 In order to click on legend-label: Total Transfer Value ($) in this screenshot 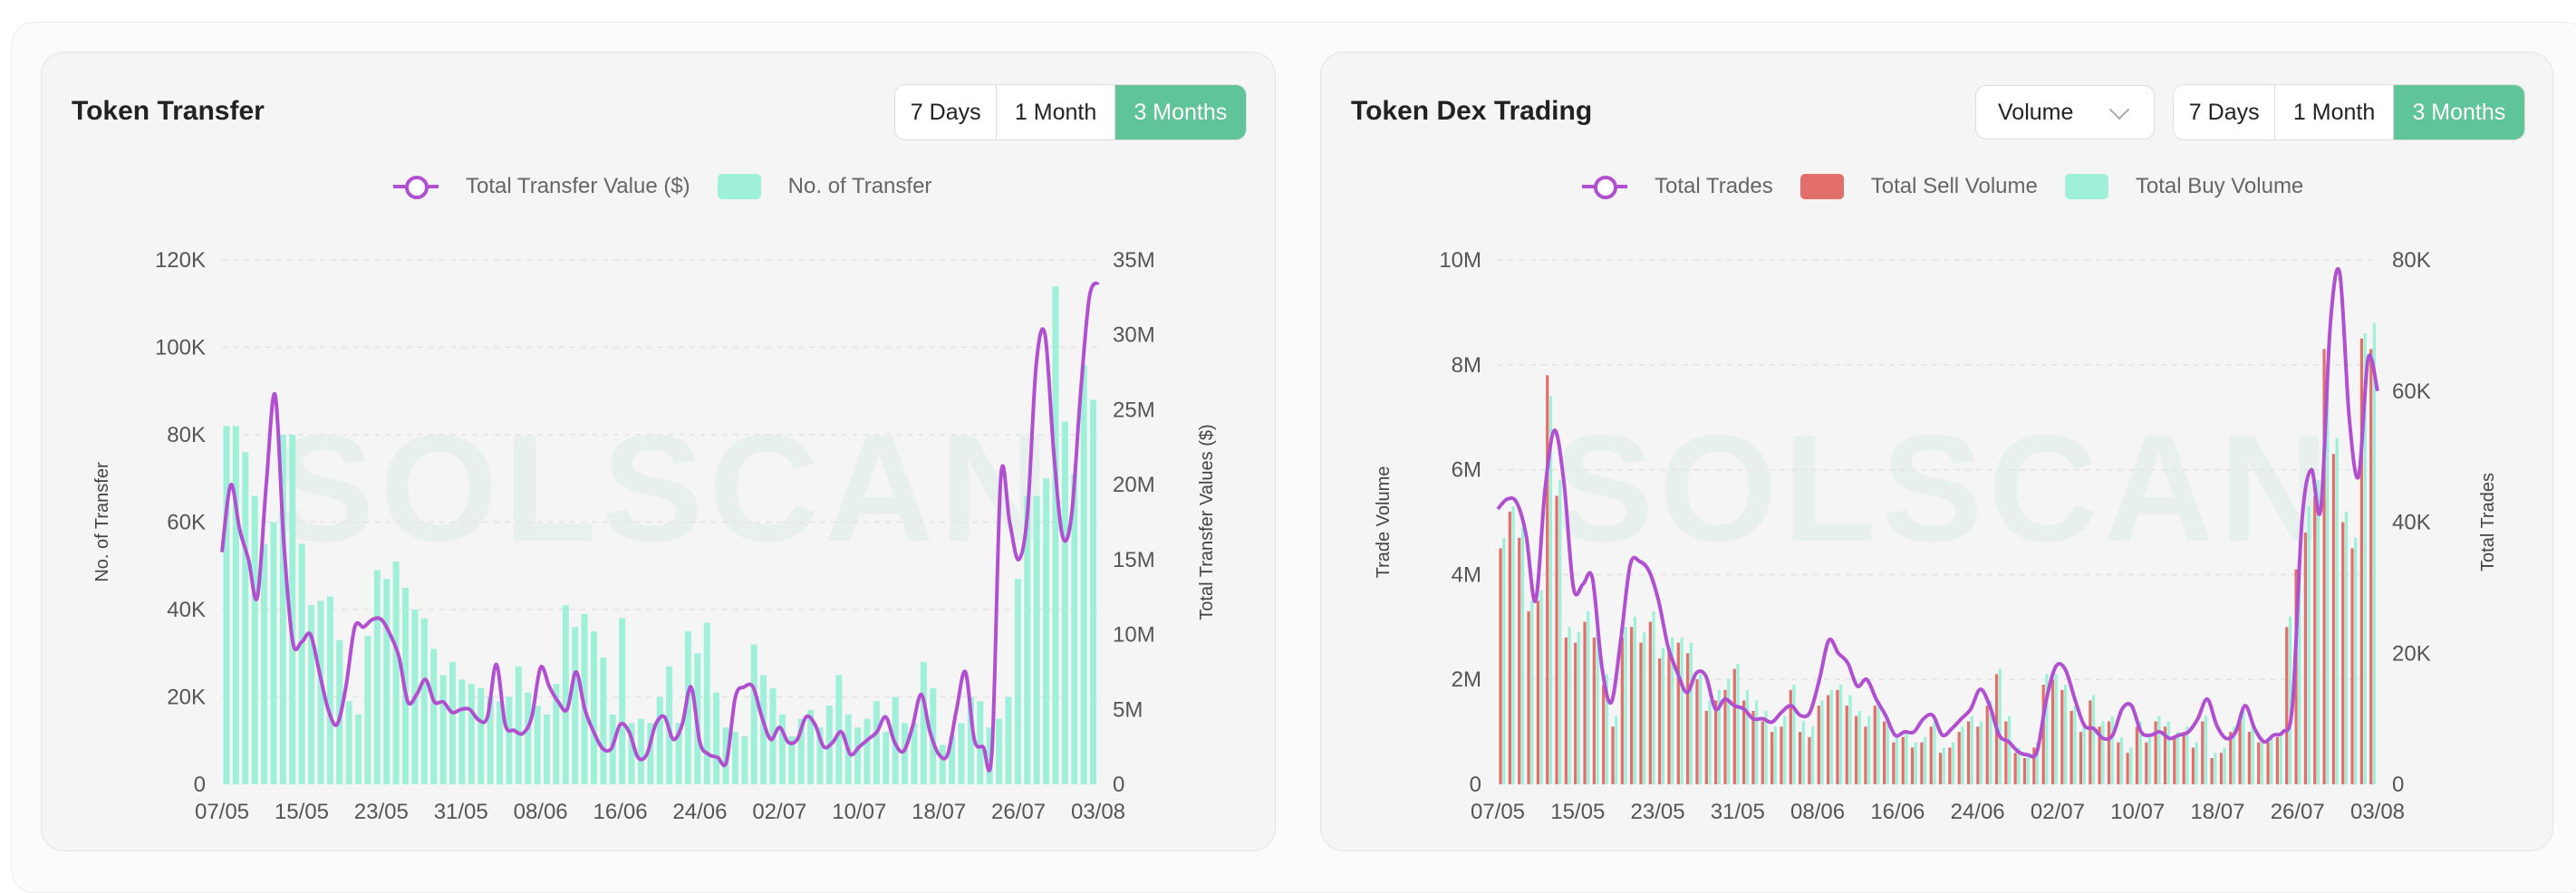, I will do `click(578, 186)`.